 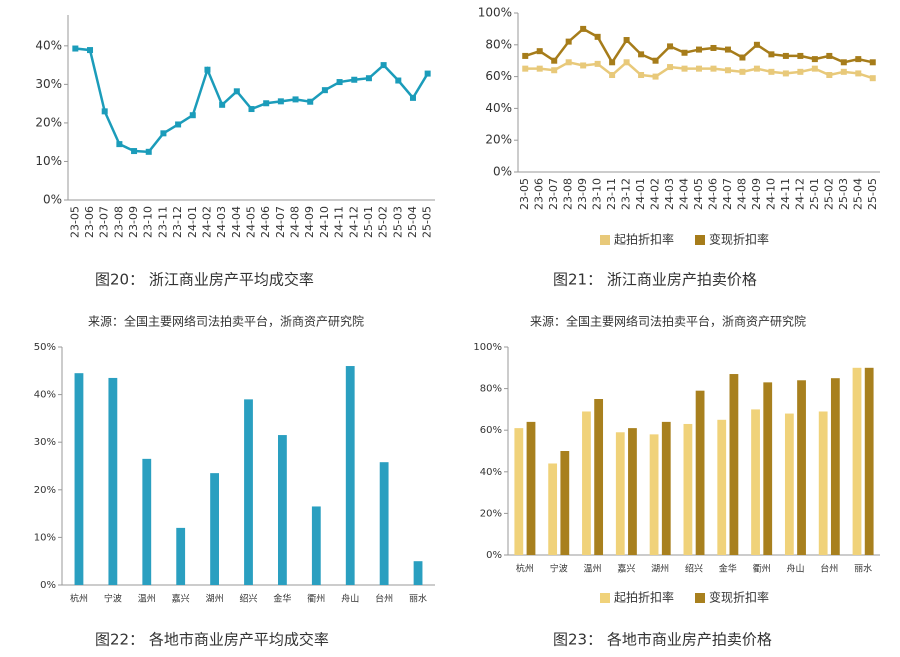 I want to click on x-tick-label: 24-08, so click(x=741, y=194).